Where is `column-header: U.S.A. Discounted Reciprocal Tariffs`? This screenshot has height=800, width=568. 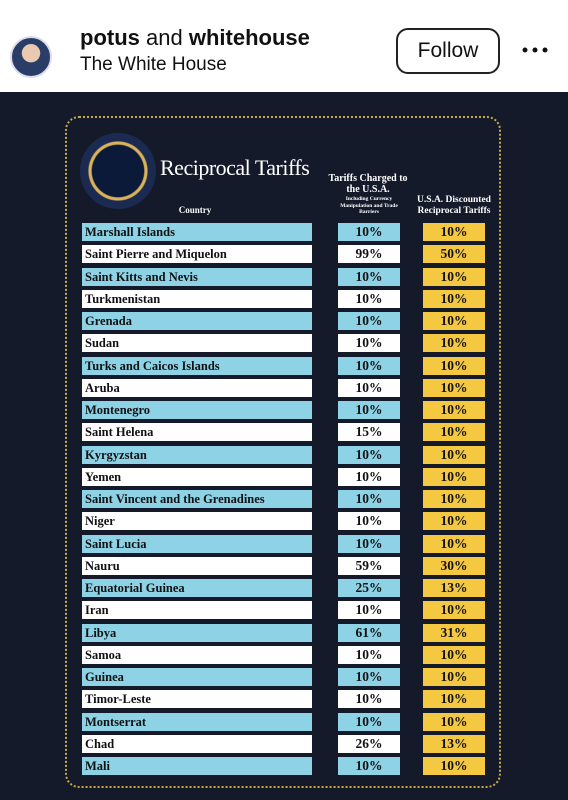
column-header: U.S.A. Discounted Reciprocal Tariffs is located at coordinates (454, 205).